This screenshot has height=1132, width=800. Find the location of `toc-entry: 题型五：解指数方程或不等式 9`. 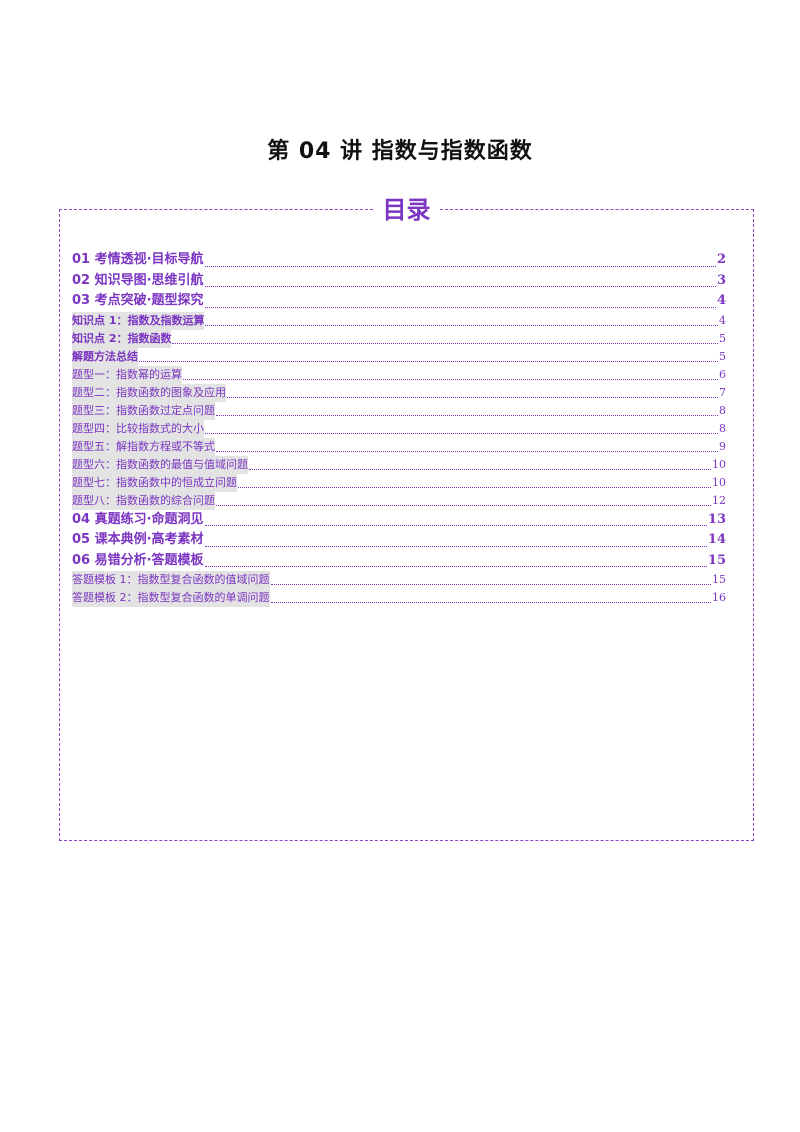

toc-entry: 题型五：解指数方程或不等式 9 is located at coordinates (399, 446).